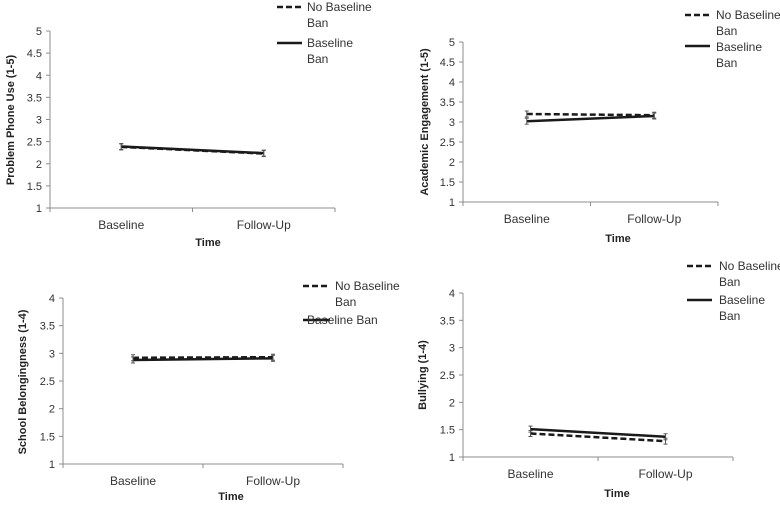  I want to click on y-axis-title: Academic Engagement (1-5), so click(425, 122).